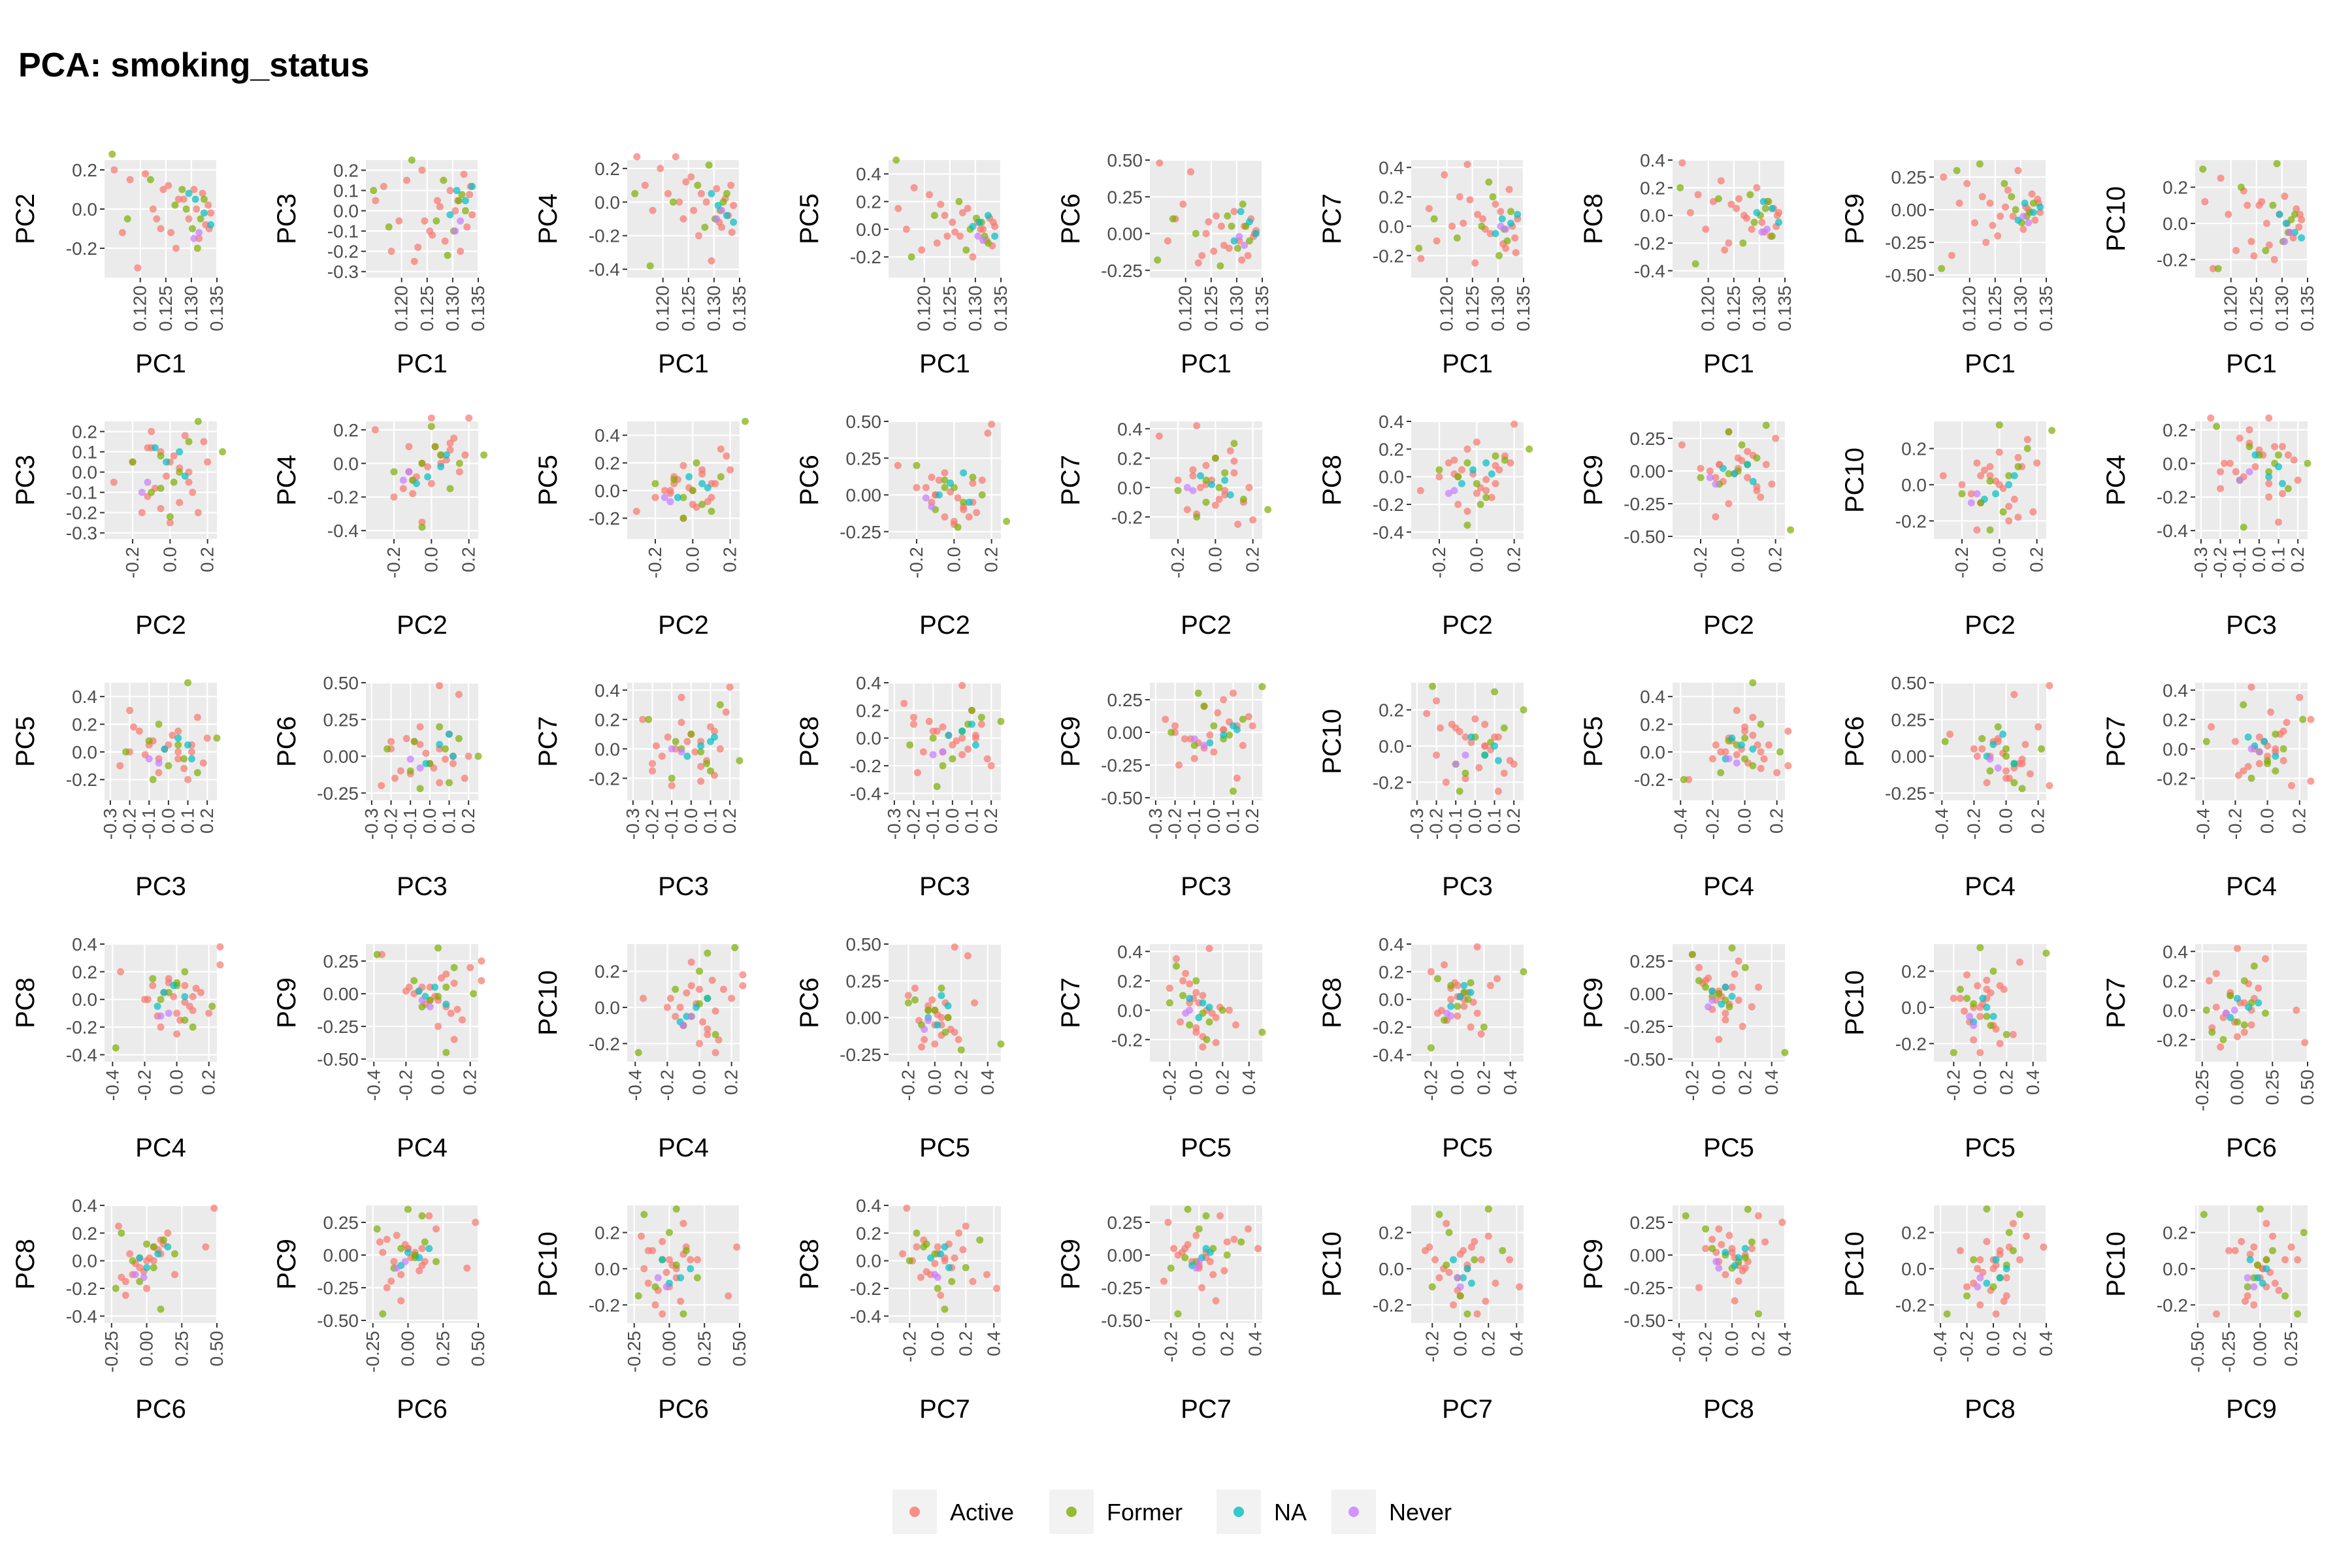 The height and width of the screenshot is (1568, 2352). What do you see at coordinates (739, 1349) in the screenshot?
I see `x-tick-label: 0.50` at bounding box center [739, 1349].